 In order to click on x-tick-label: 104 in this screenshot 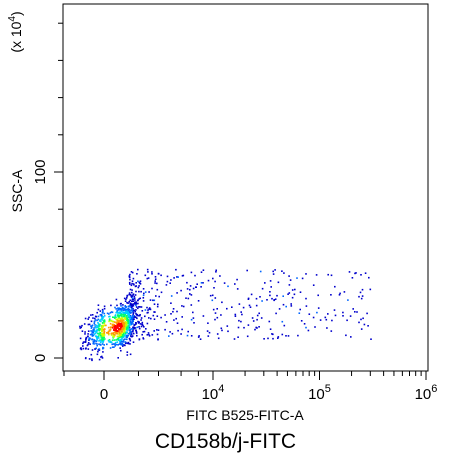, I will do `click(213, 393)`.